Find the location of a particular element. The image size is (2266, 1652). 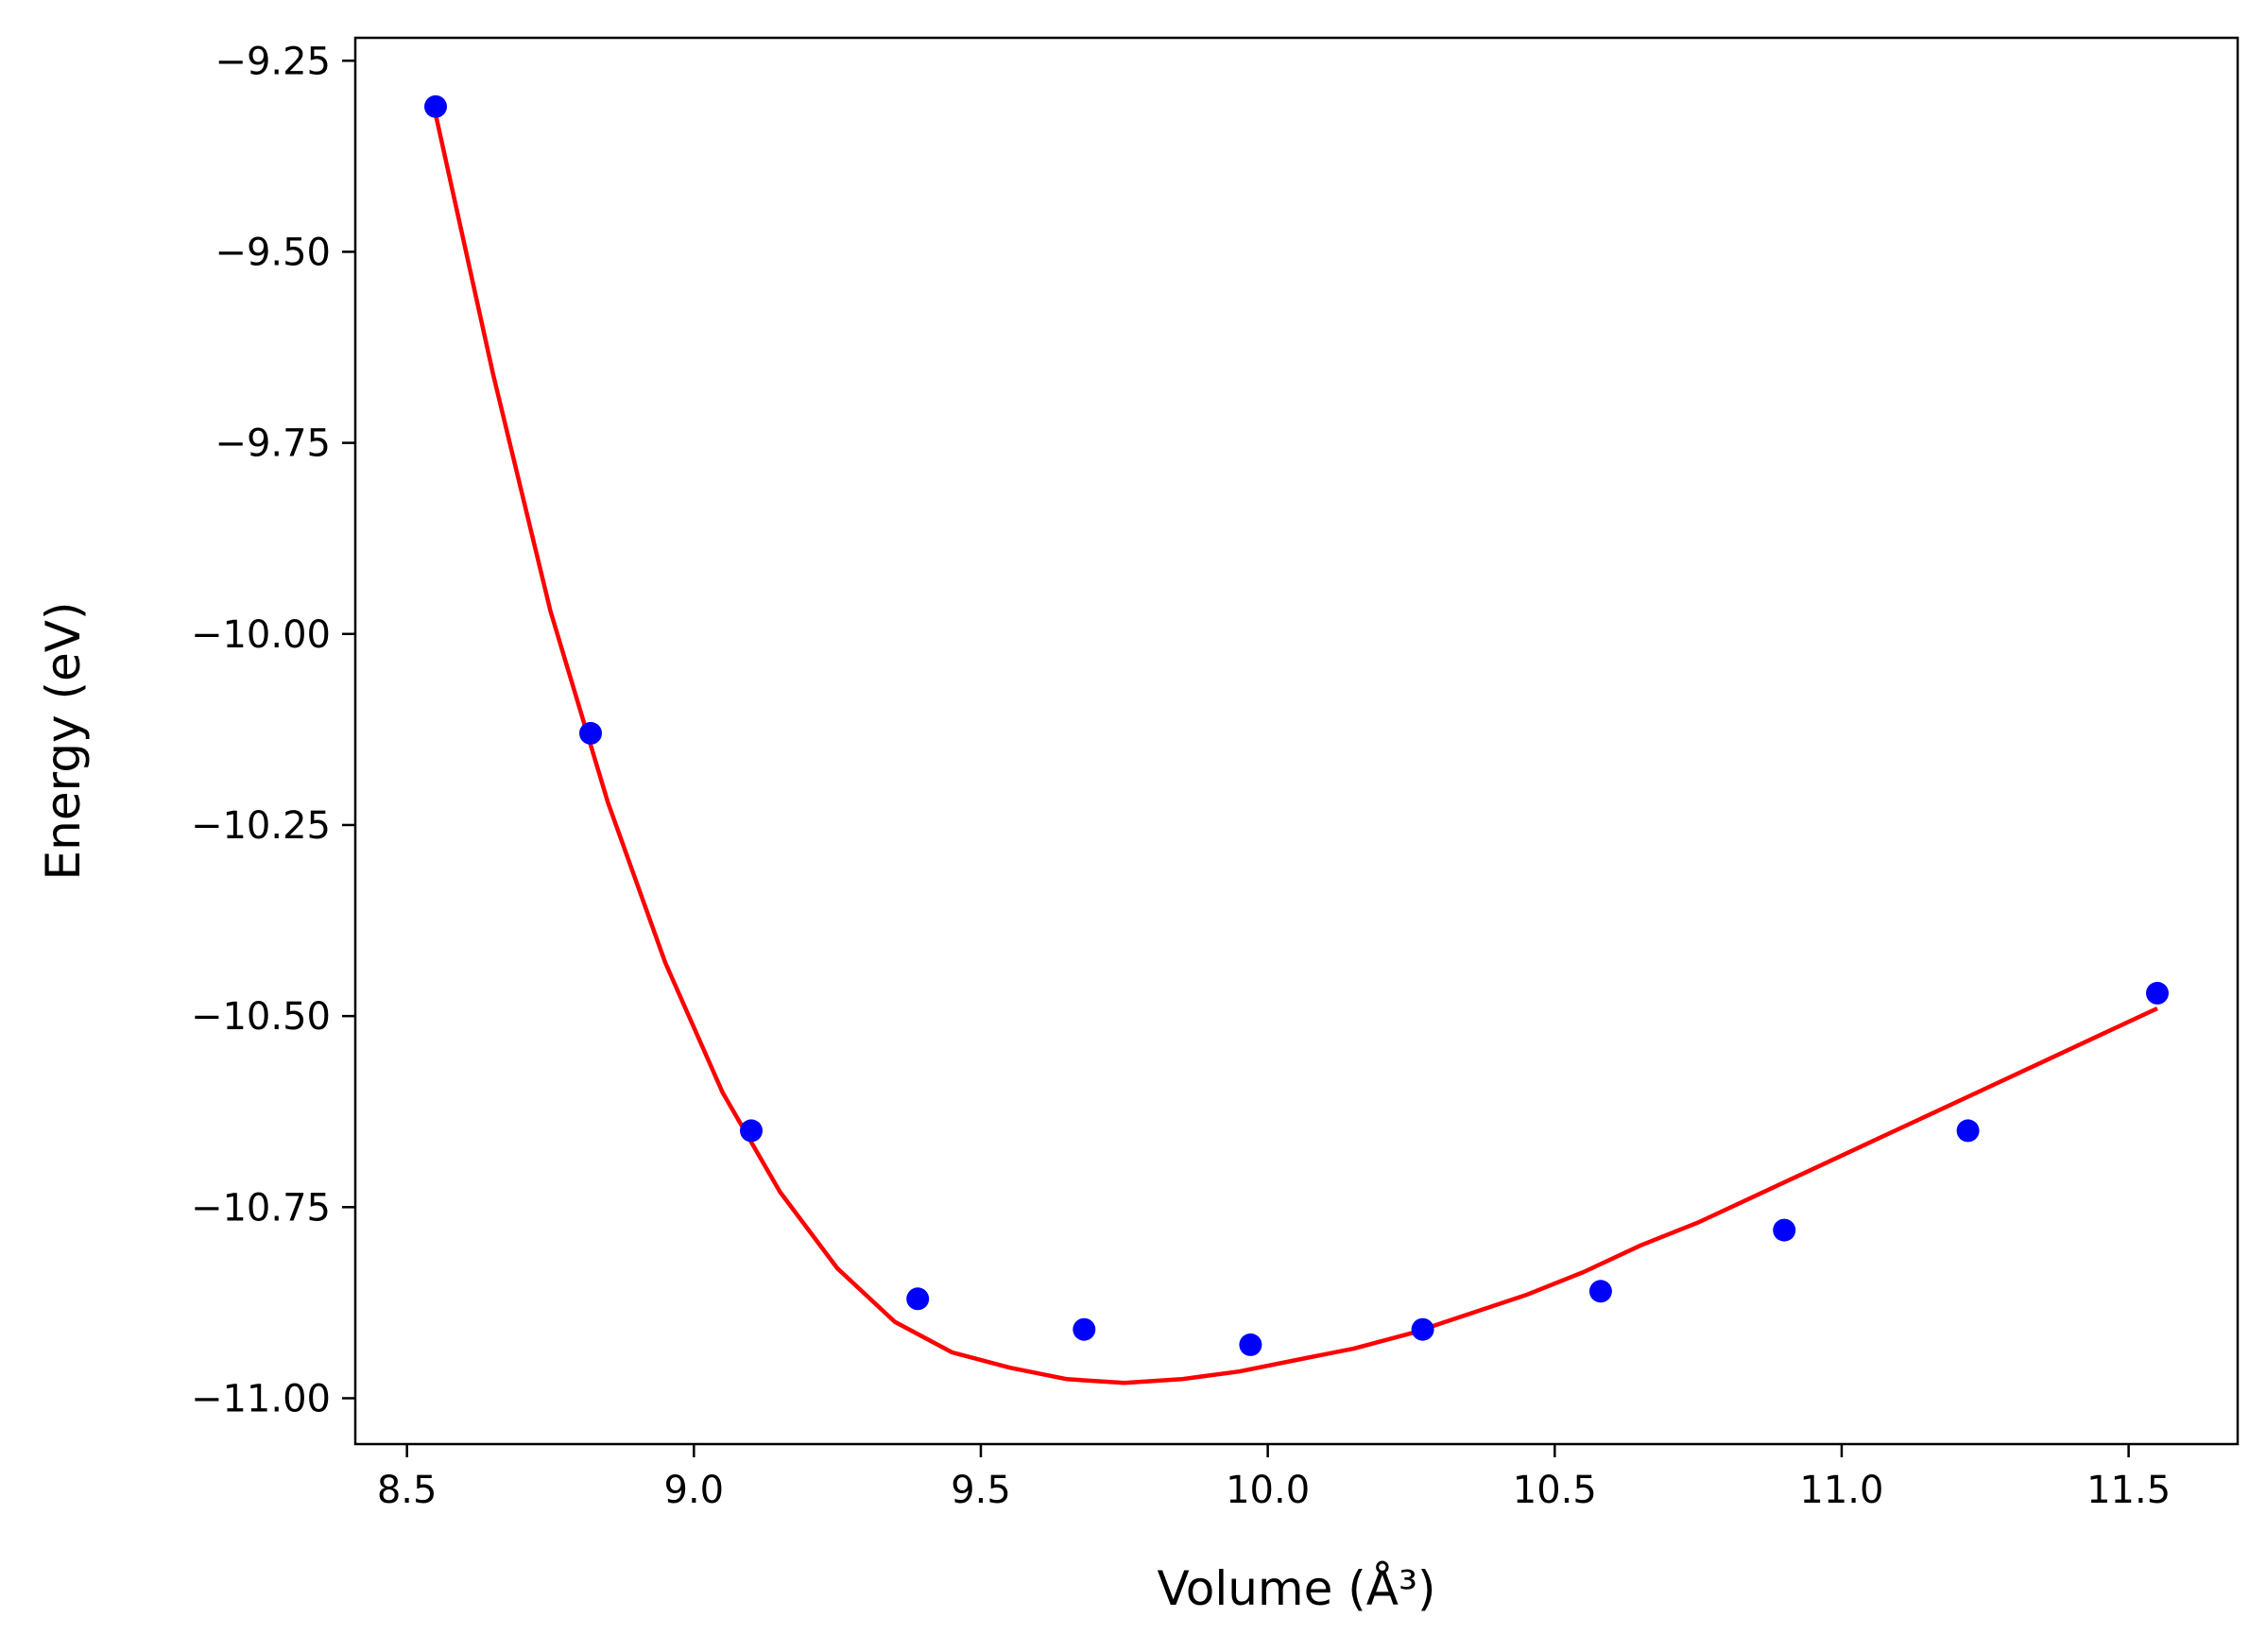

x-tick-label: 8.5 is located at coordinates (407, 1490).